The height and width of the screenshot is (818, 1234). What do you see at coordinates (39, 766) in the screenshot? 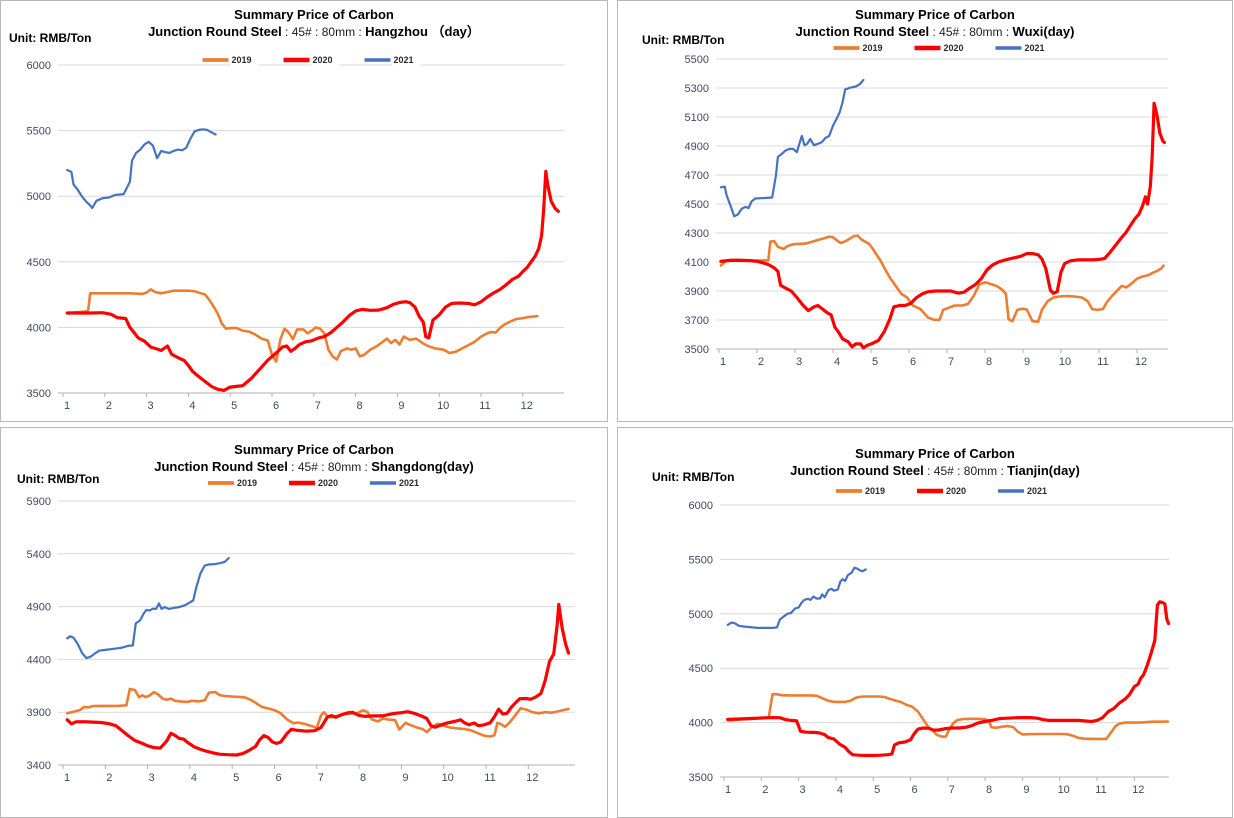
I see `y-tick-label: 3400` at bounding box center [39, 766].